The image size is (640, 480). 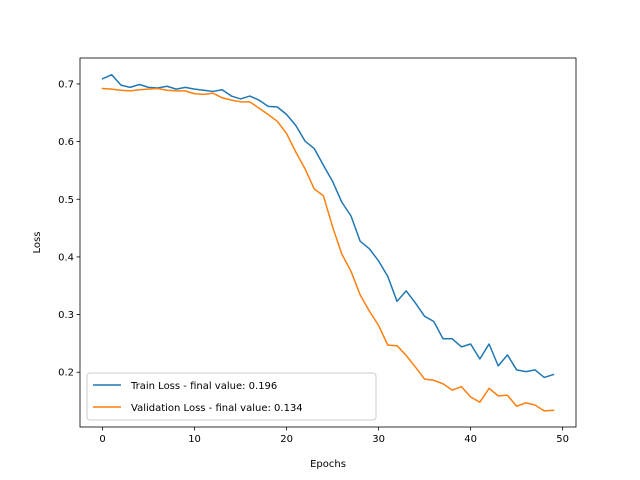 What do you see at coordinates (66, 142) in the screenshot?
I see `y-tick-label: 0.6` at bounding box center [66, 142].